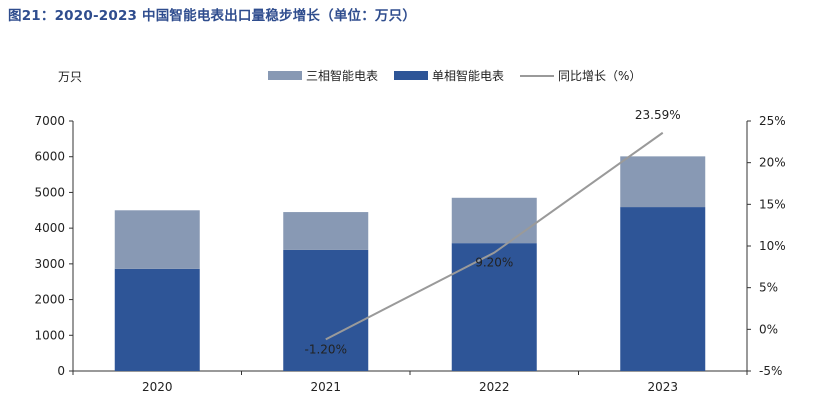 The height and width of the screenshot is (419, 813). I want to click on growth-data-label: 23.59%, so click(658, 115).